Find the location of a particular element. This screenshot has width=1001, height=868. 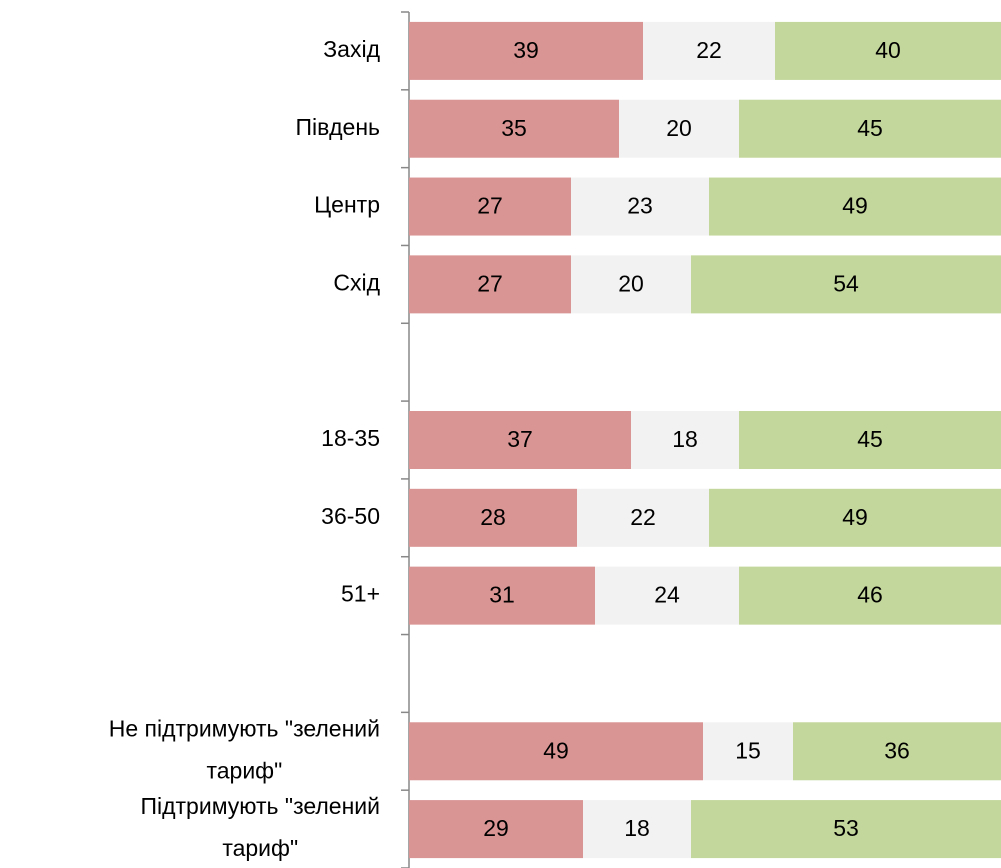

data-label: 29 is located at coordinates (496, 828).